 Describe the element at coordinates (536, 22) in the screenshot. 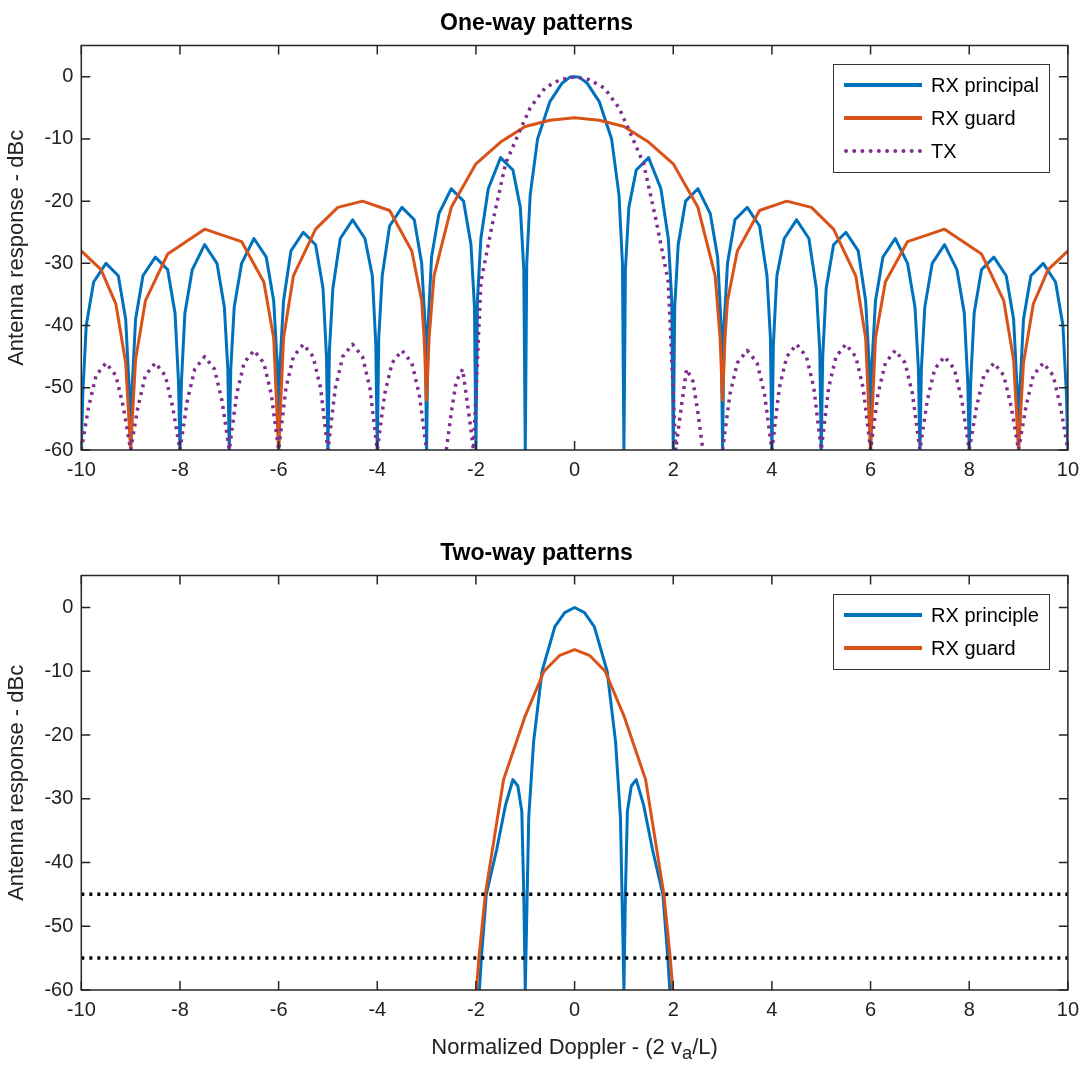

I see `chart-title: One-way patterns` at that location.